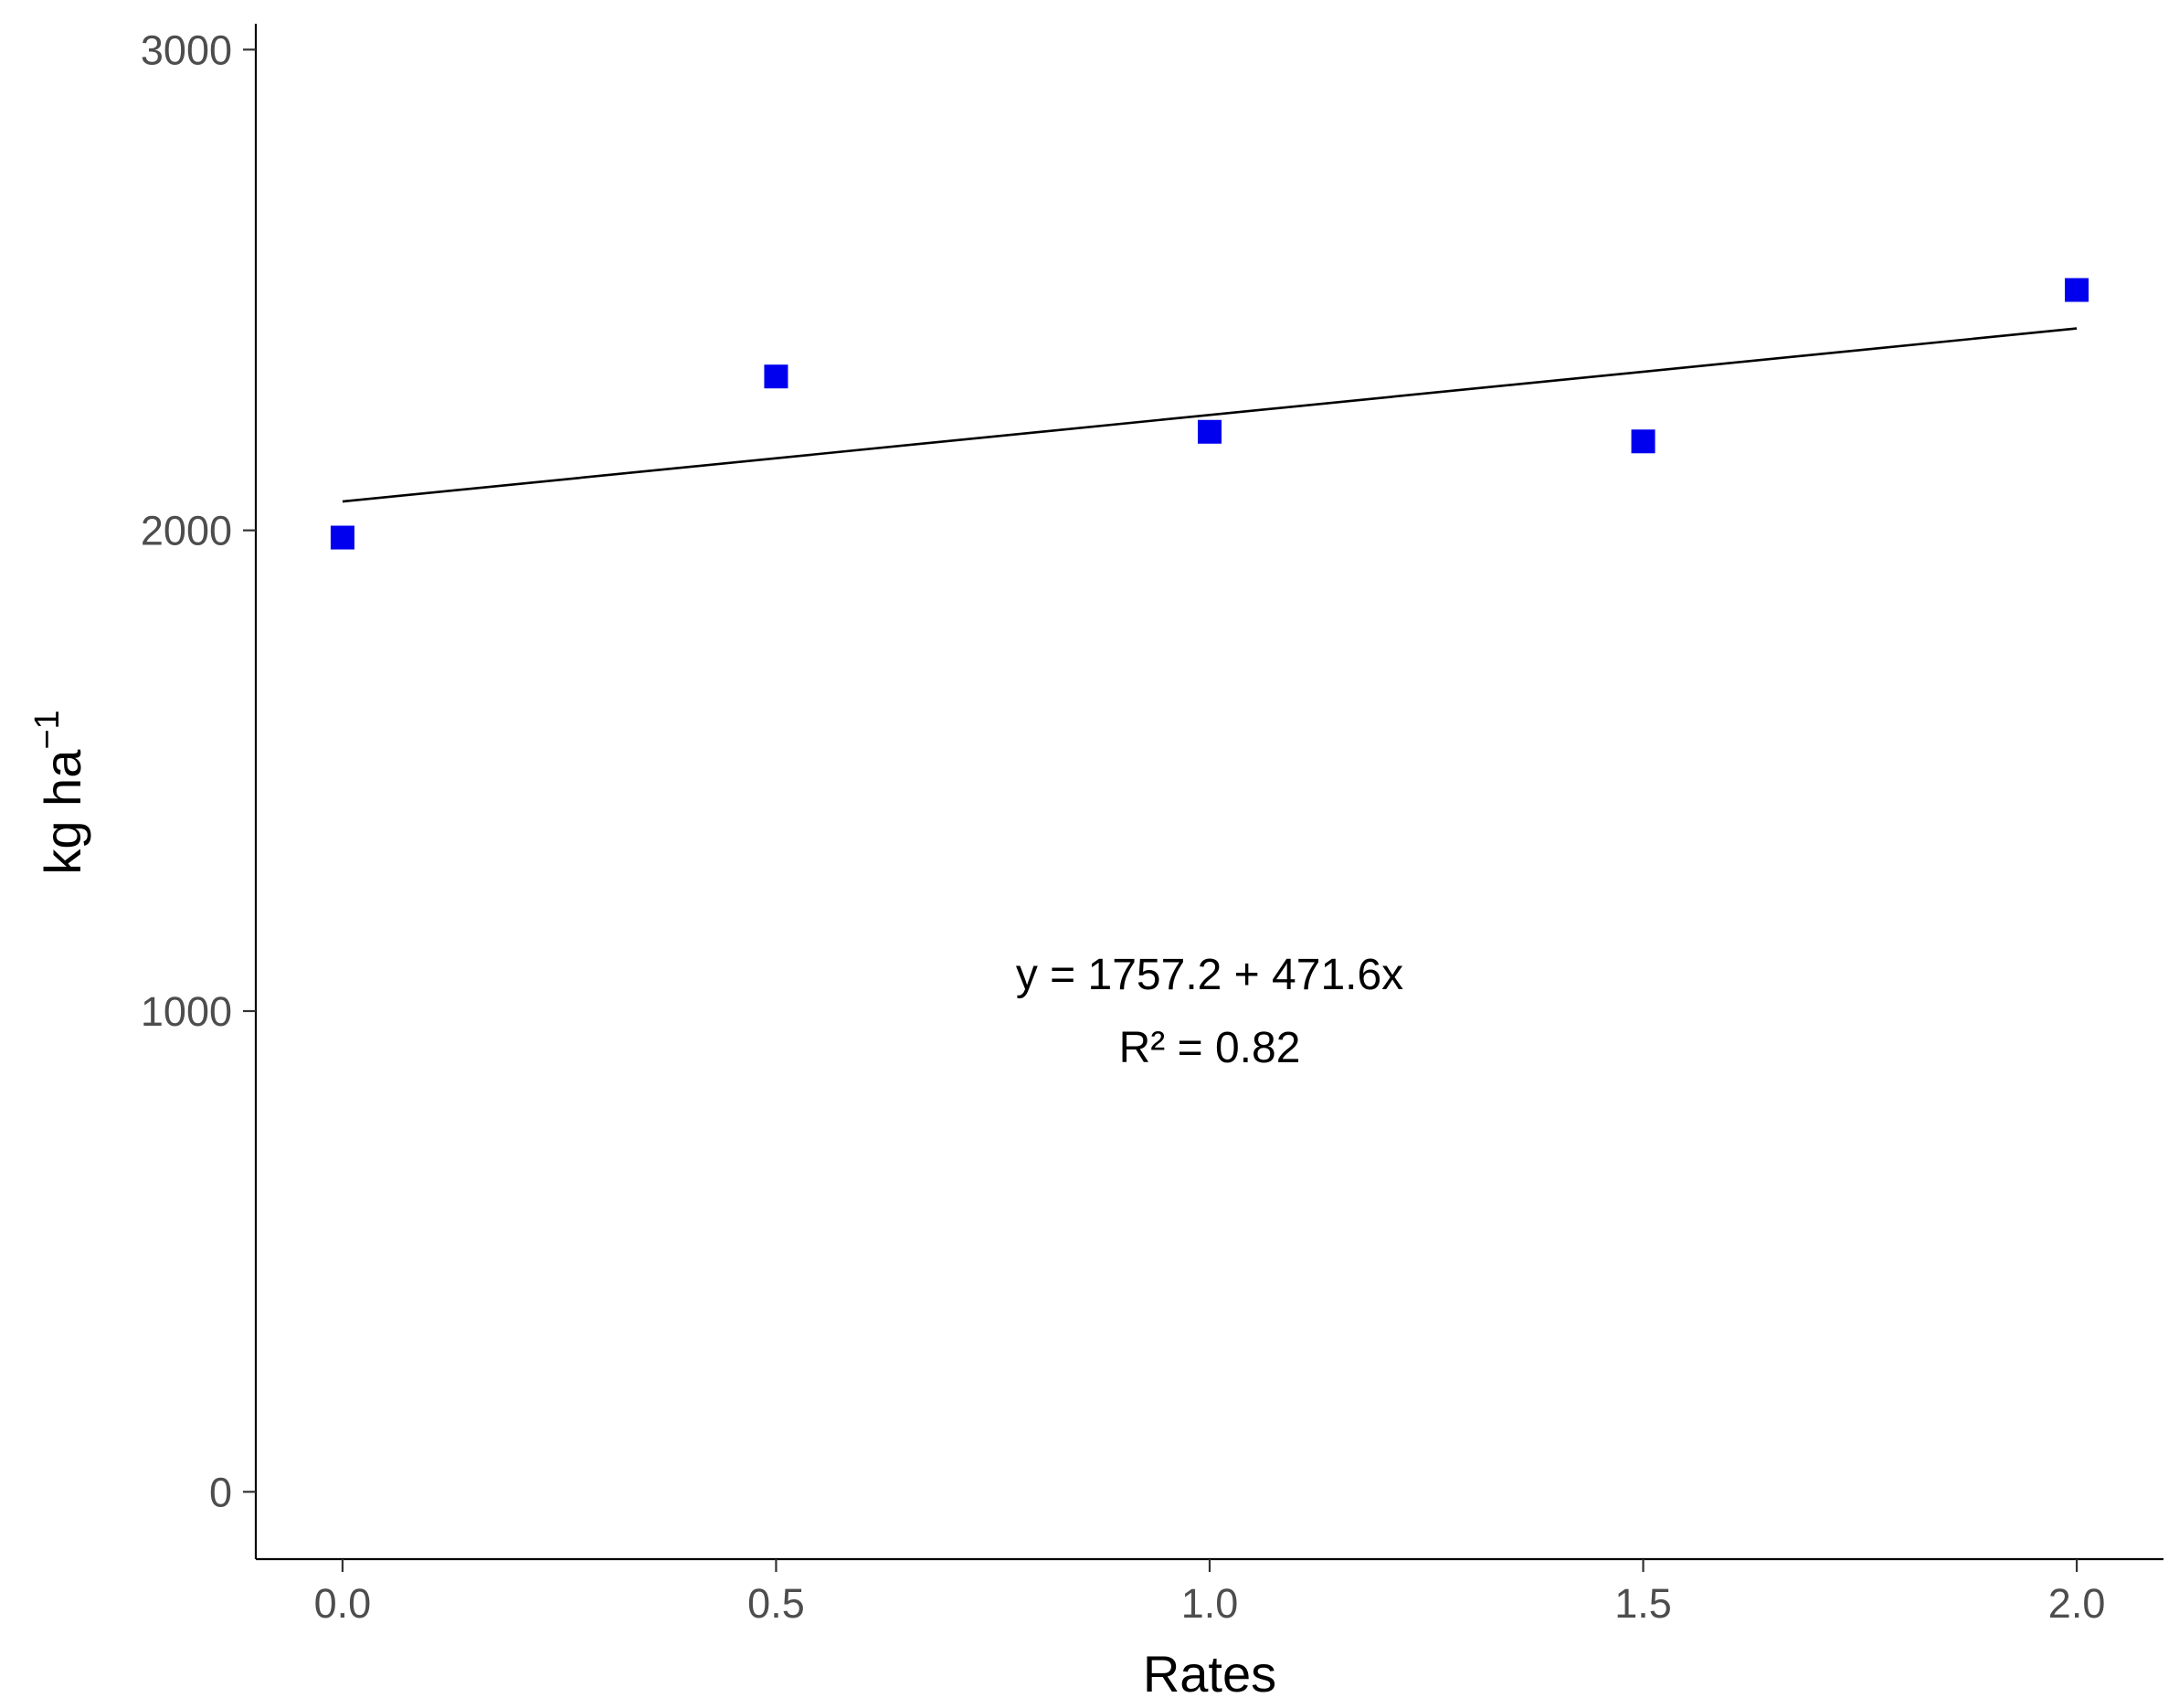 This screenshot has width=2179, height=1708. What do you see at coordinates (776, 1603) in the screenshot?
I see `x-tick-label: 0.5` at bounding box center [776, 1603].